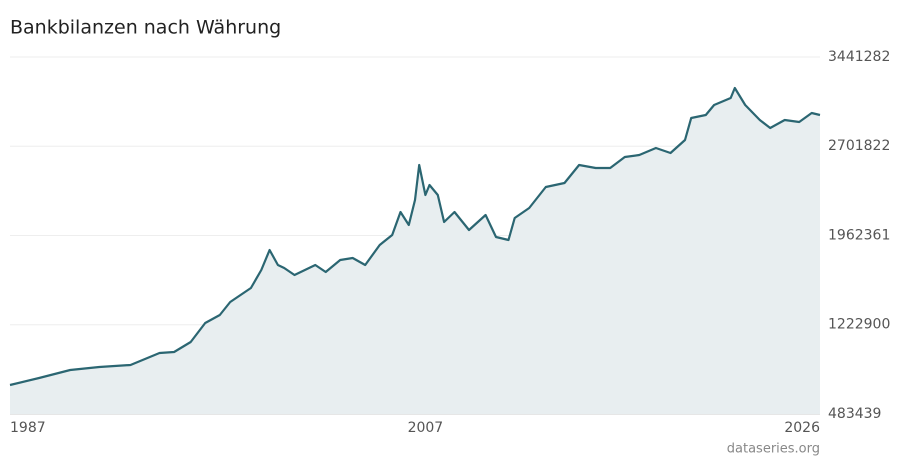 Image resolution: width=900 pixels, height=464 pixels. Describe the element at coordinates (773, 449) in the screenshot. I see `source: dataseries.org` at that location.